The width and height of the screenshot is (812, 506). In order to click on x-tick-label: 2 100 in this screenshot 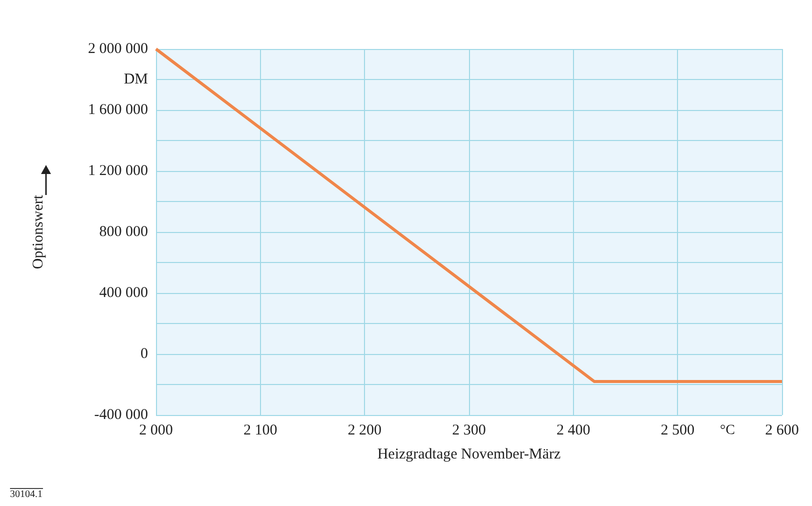, I will do `click(260, 430)`.